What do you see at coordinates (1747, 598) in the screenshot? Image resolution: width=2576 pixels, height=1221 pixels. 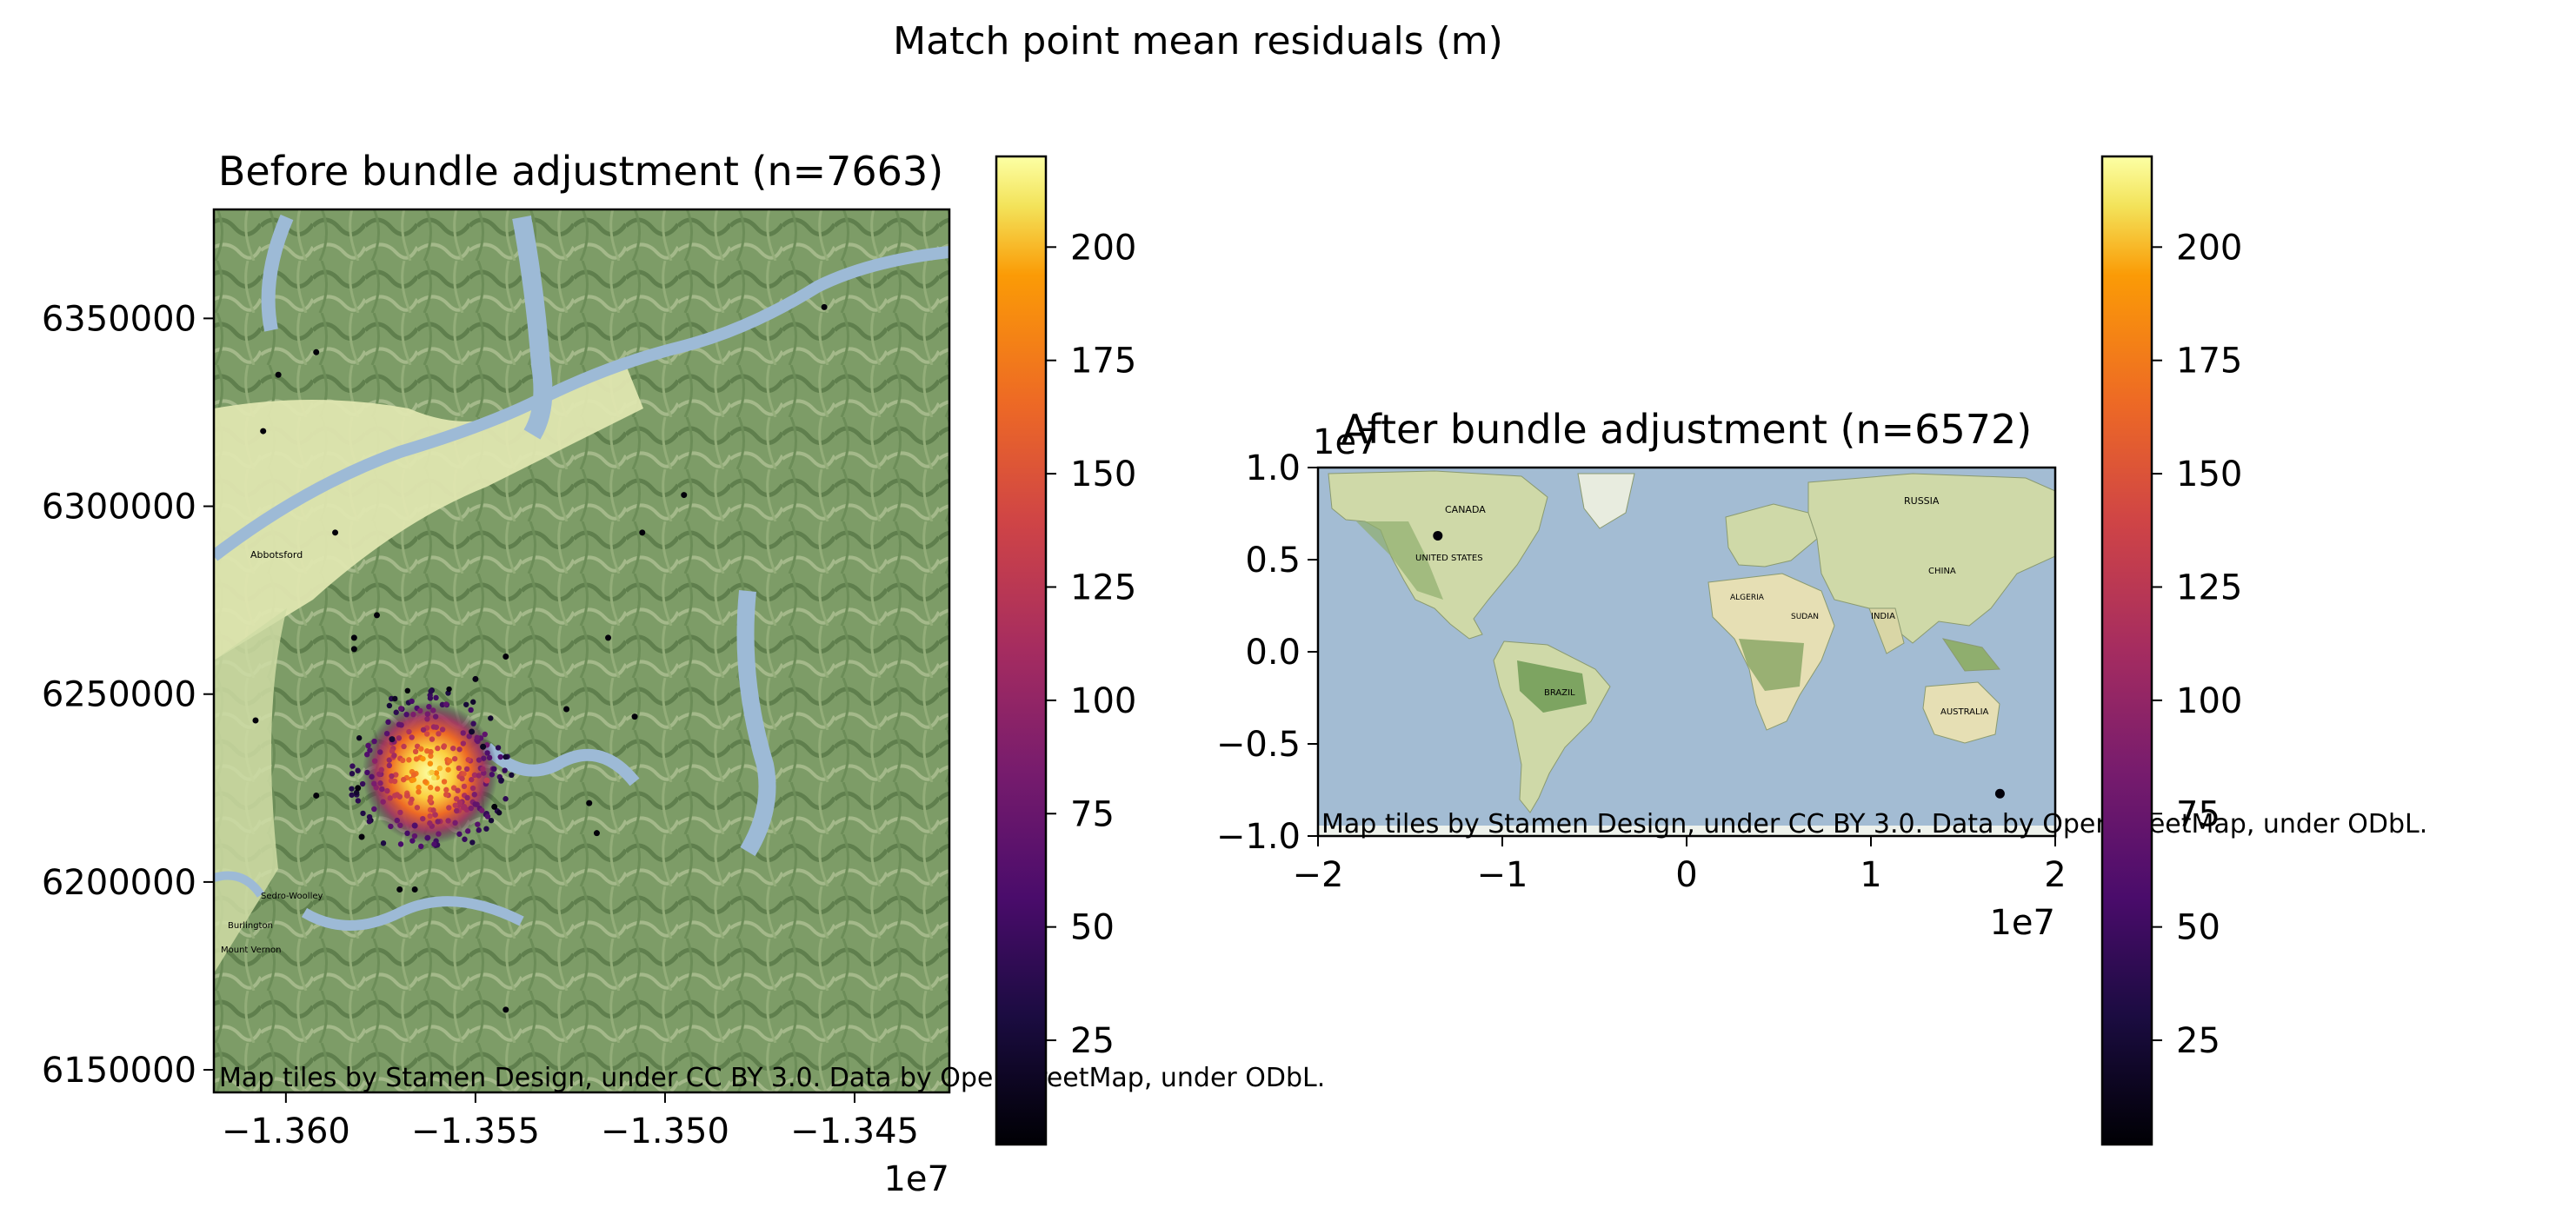 I see `map-label-algeria: ALGERIA` at bounding box center [1747, 598].